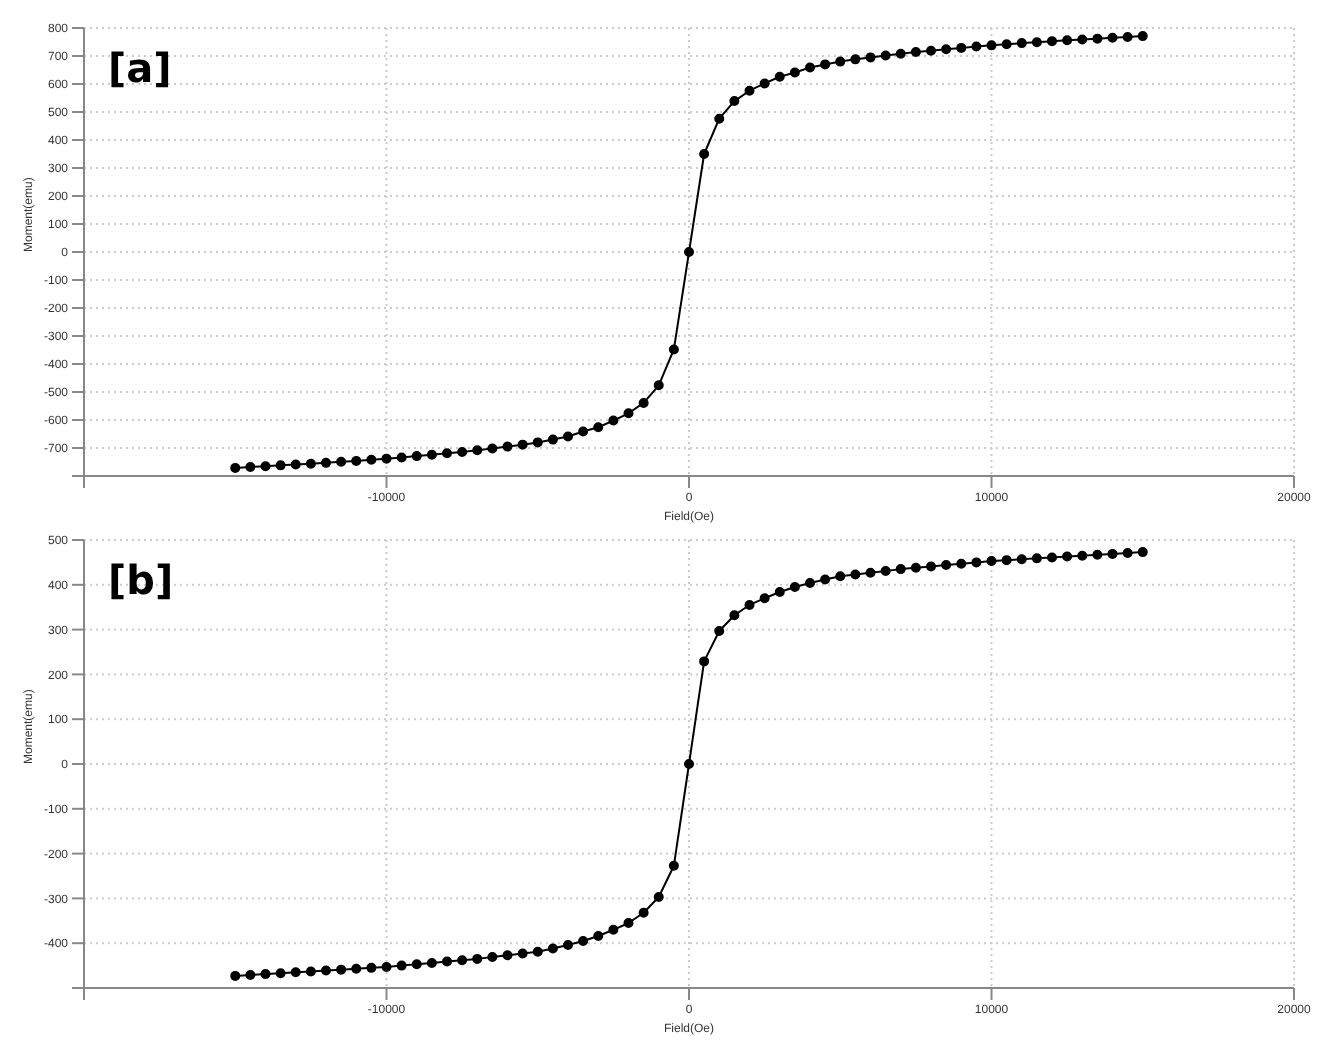 The width and height of the screenshot is (1338, 1064). Describe the element at coordinates (141, 580) in the screenshot. I see `annotation: [b]` at that location.